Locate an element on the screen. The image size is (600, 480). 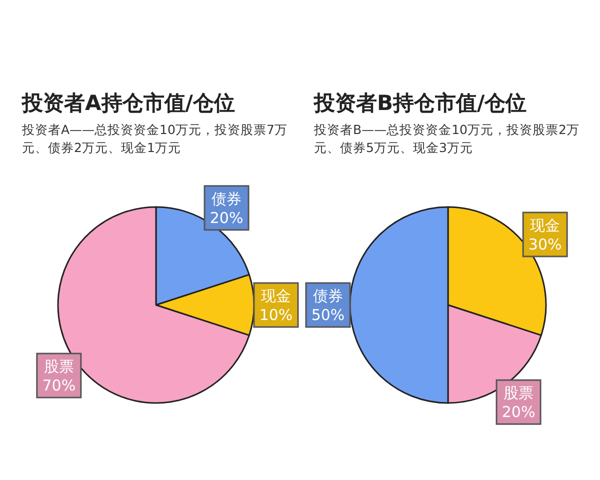
chart-title: 投资者B持仓市值/仓位 is located at coordinates (420, 103).